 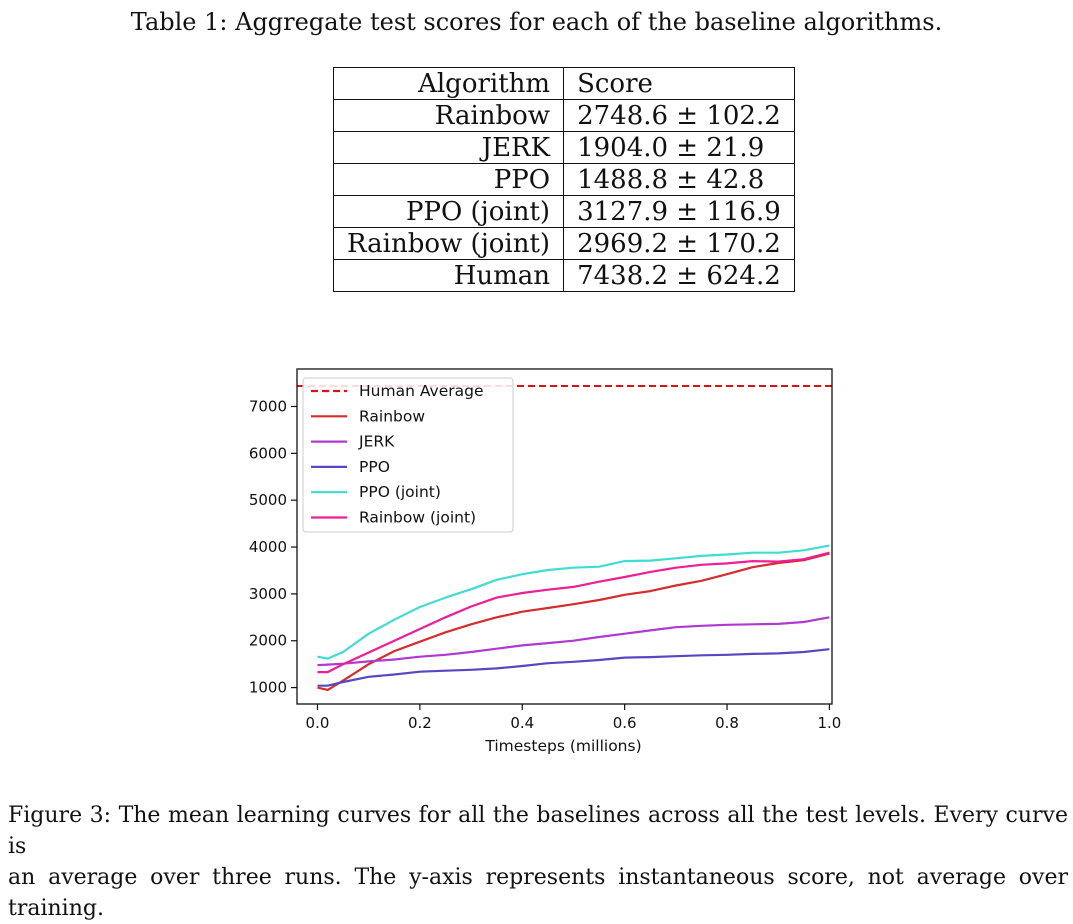 I want to click on legend-label: JERK, so click(x=376, y=442).